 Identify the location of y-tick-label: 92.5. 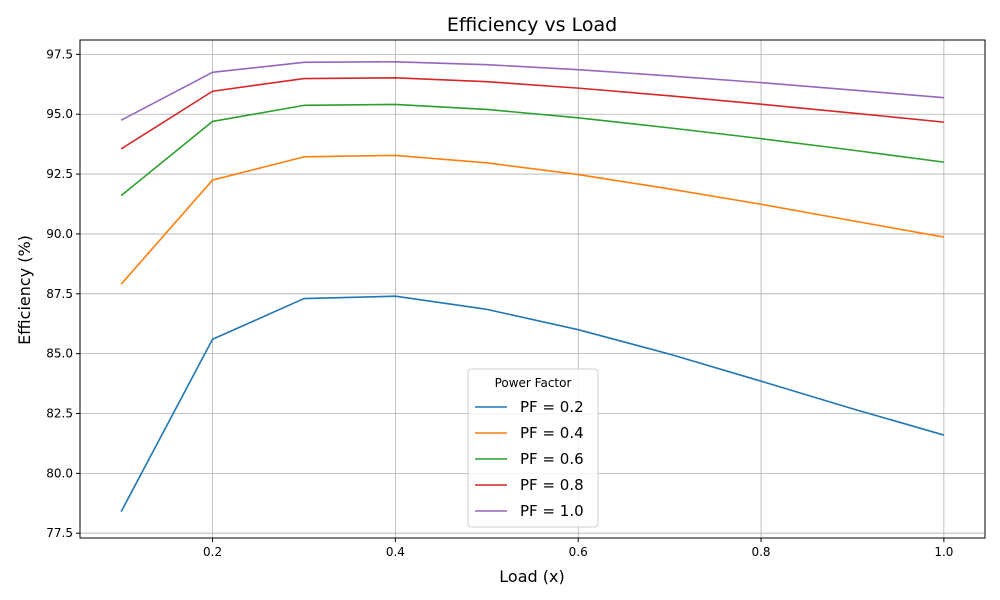
(59, 174).